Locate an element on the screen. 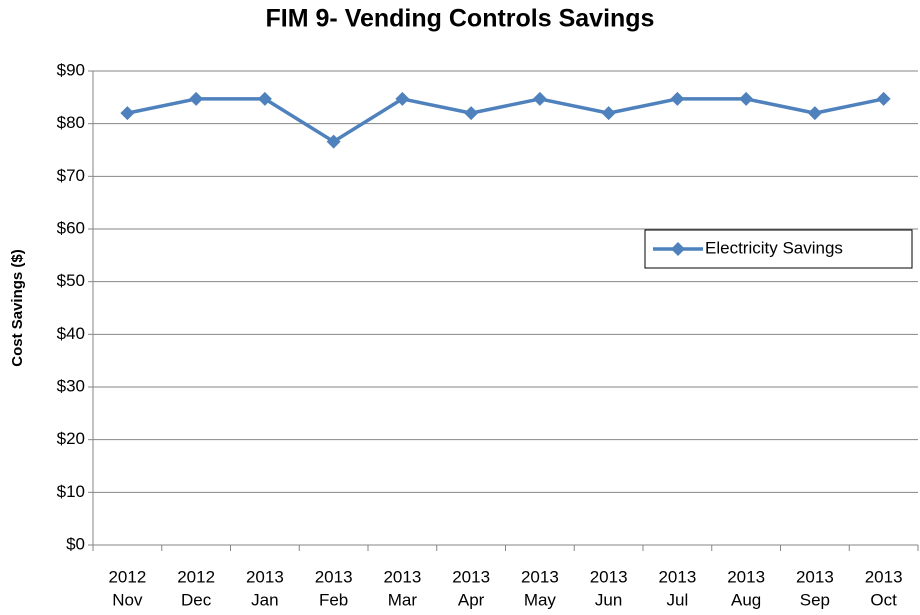 This screenshot has height=615, width=920. y-tick-label: $40 is located at coordinates (71, 333).